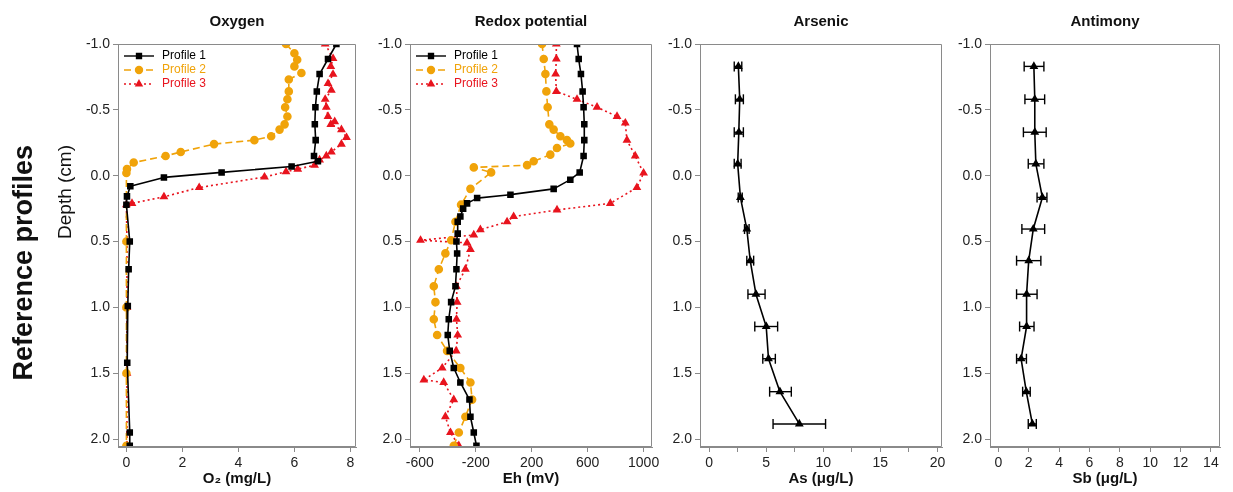  I want to click on x-tick-label: 5, so click(766, 462).